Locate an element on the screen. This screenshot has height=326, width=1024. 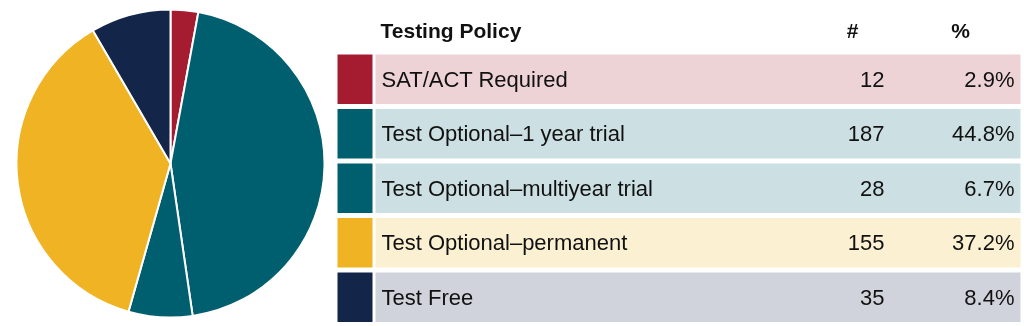
data-label: 8.4% is located at coordinates (989, 297).